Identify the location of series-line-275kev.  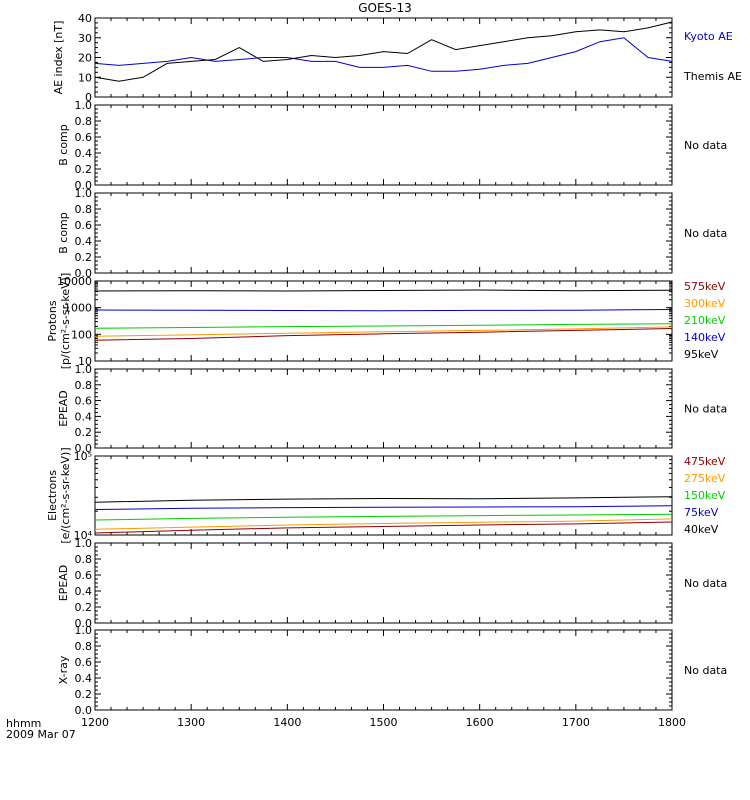
(383, 524).